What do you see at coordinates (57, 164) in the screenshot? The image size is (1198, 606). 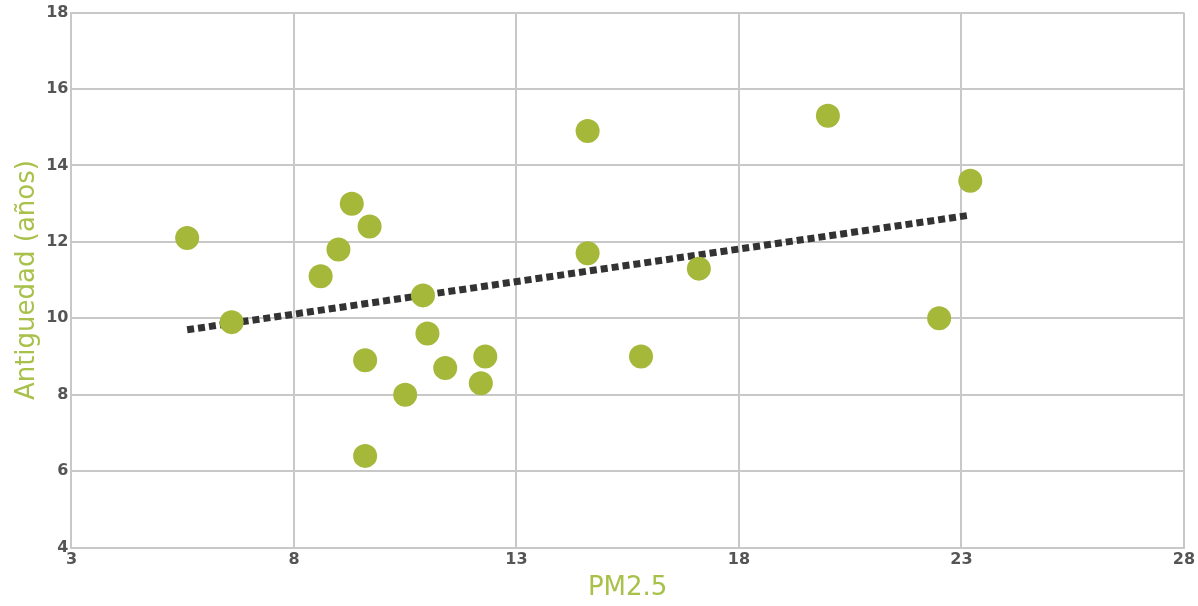 I see `y-tick-label: 14` at bounding box center [57, 164].